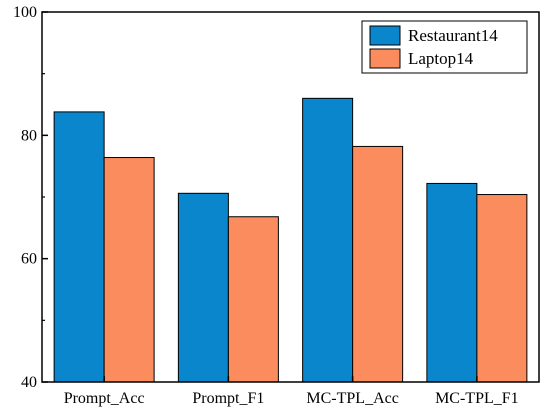 This screenshot has width=550, height=412. Describe the element at coordinates (441, 58) in the screenshot. I see `legend-label: Laptop14` at that location.